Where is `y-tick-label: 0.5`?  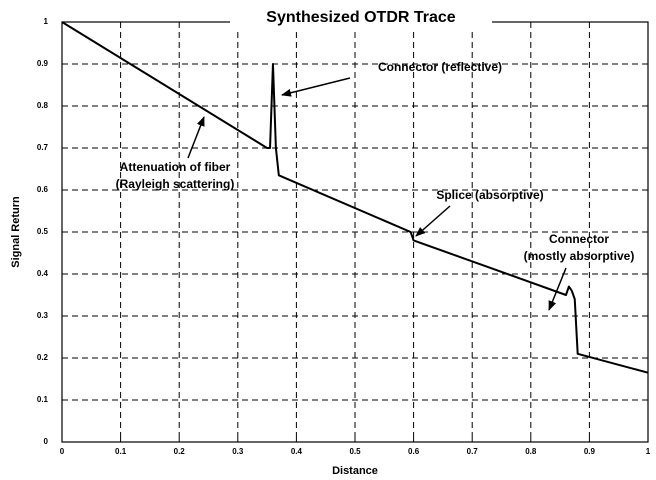 y-tick-label: 0.5 is located at coordinates (43, 231).